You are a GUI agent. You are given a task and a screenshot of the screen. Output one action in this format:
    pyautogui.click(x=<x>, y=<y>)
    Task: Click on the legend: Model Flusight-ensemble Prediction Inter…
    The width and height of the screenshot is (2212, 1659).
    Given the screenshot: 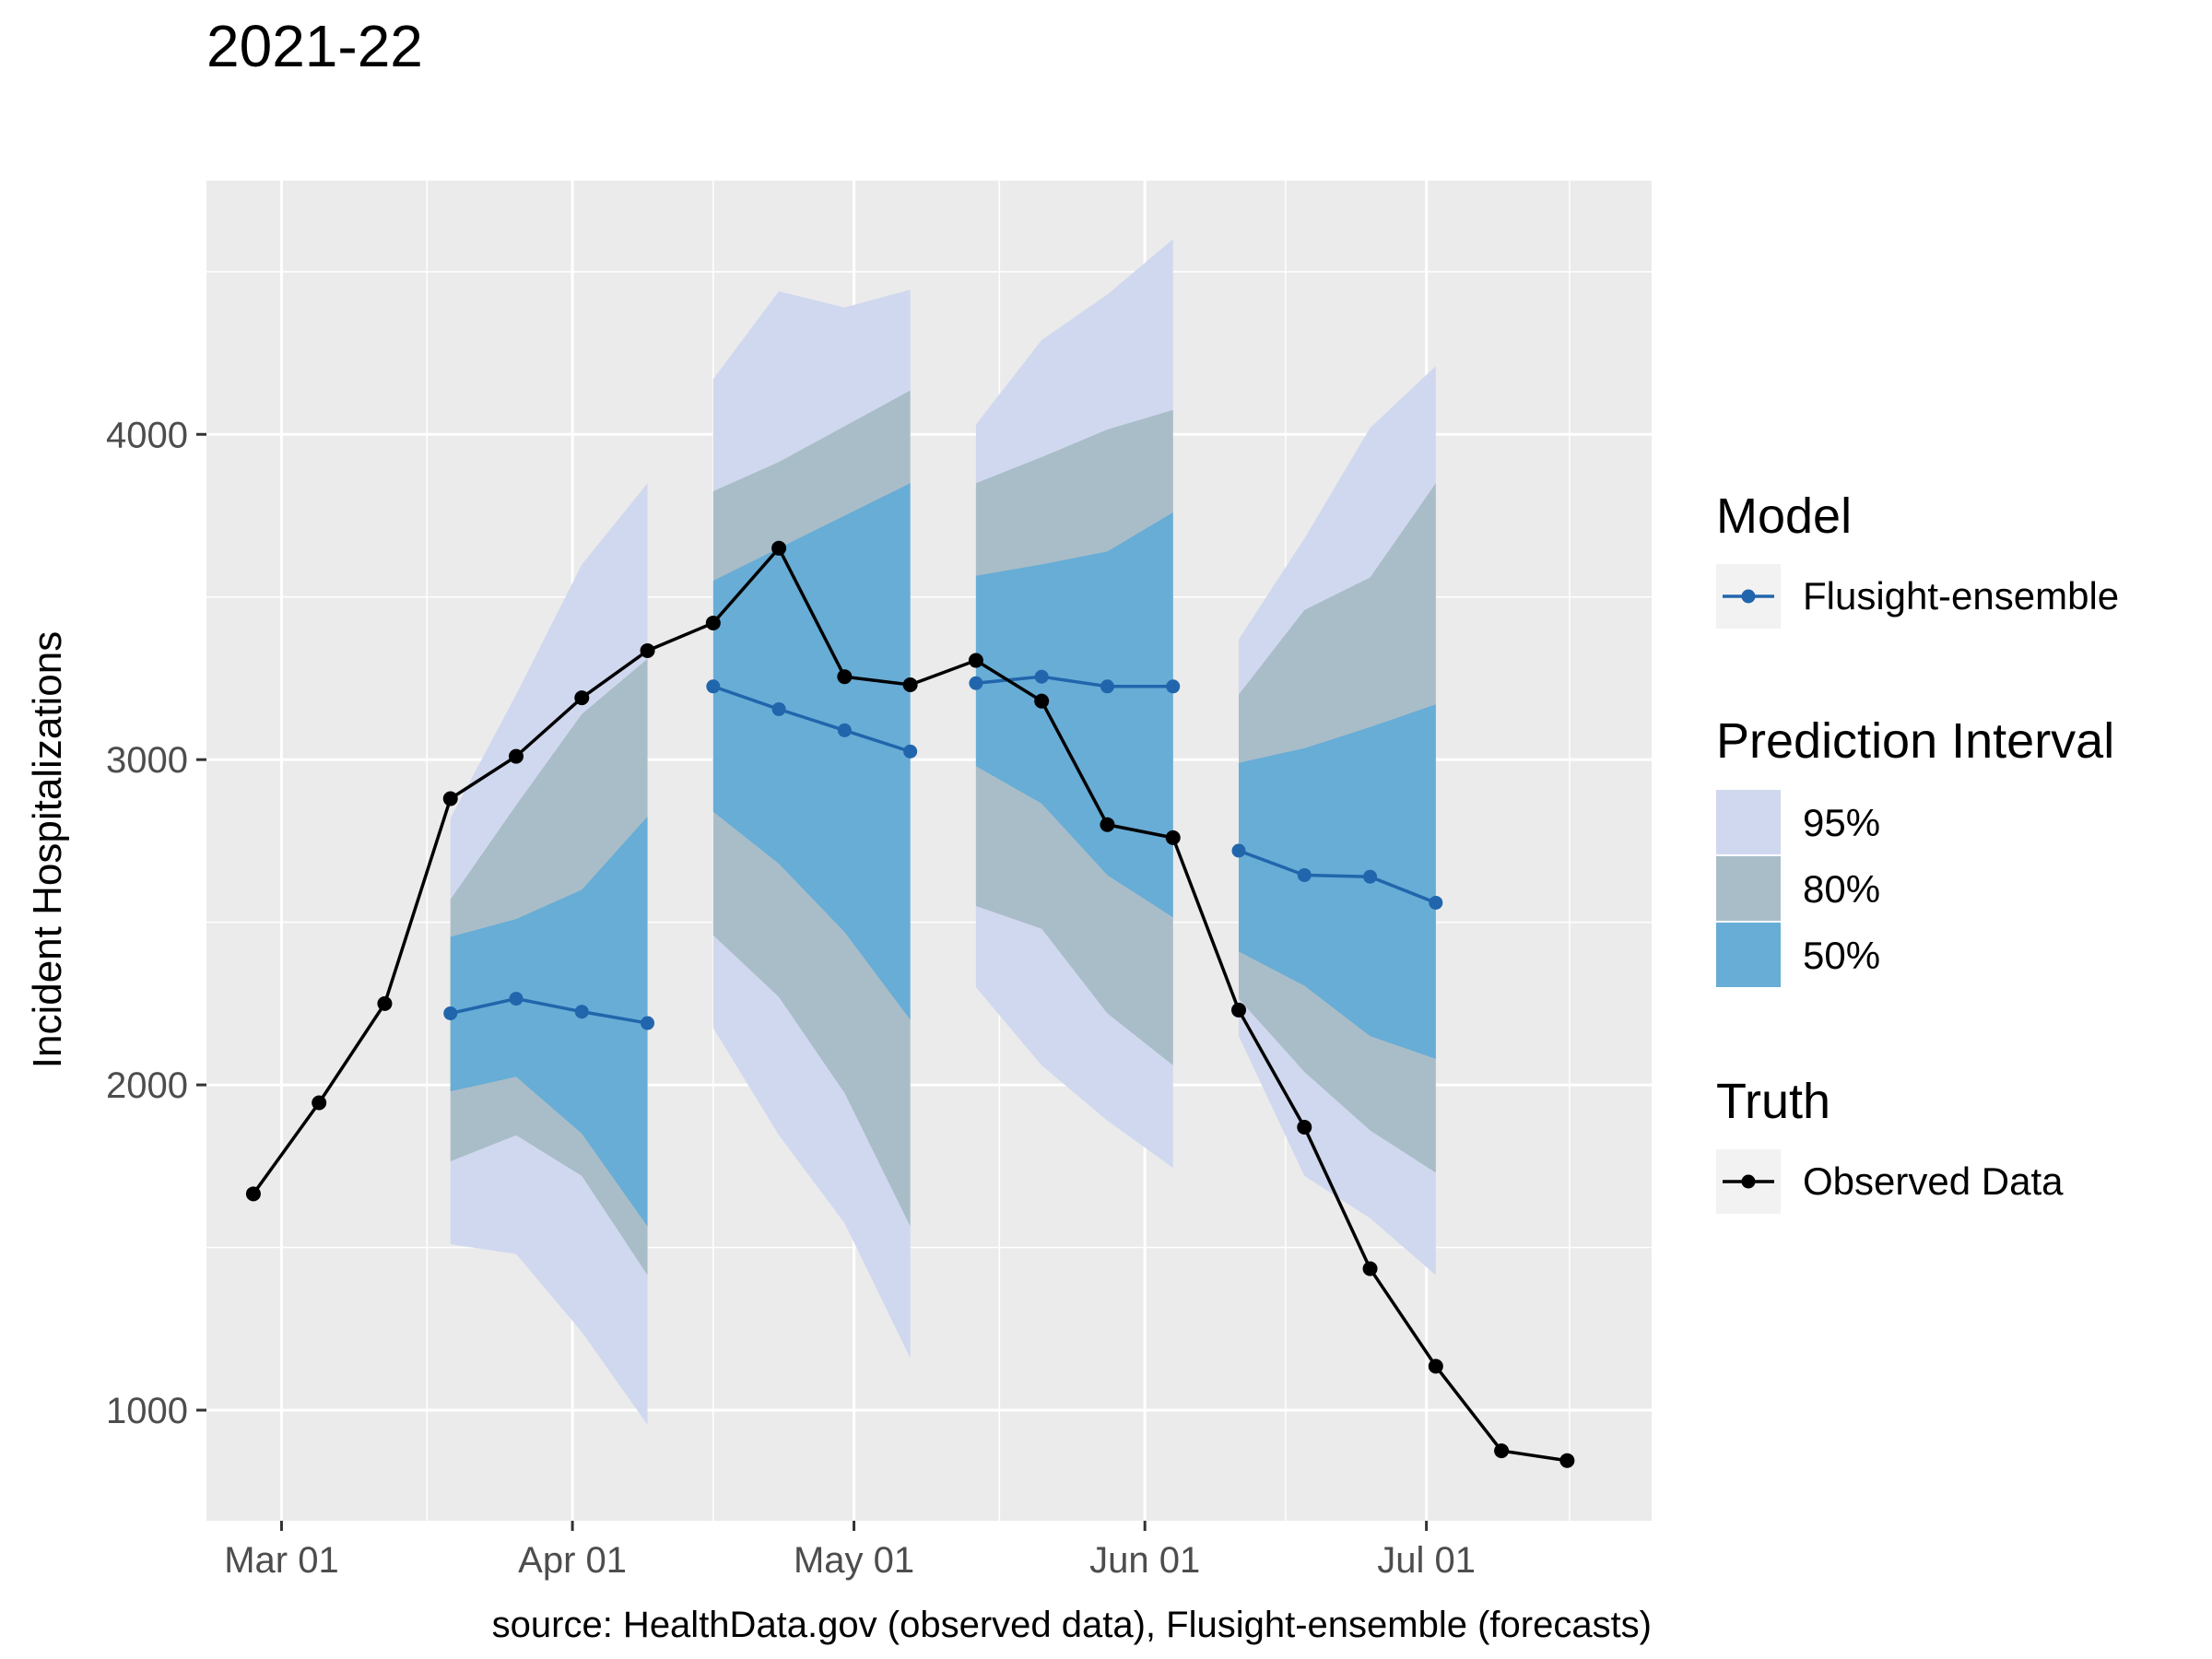 What is the action you would take?
    pyautogui.click(x=1917, y=851)
    